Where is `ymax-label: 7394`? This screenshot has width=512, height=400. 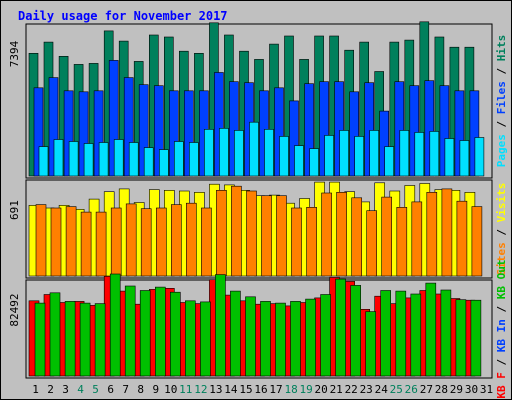 ymax-label: 7394 is located at coordinates (14, 53).